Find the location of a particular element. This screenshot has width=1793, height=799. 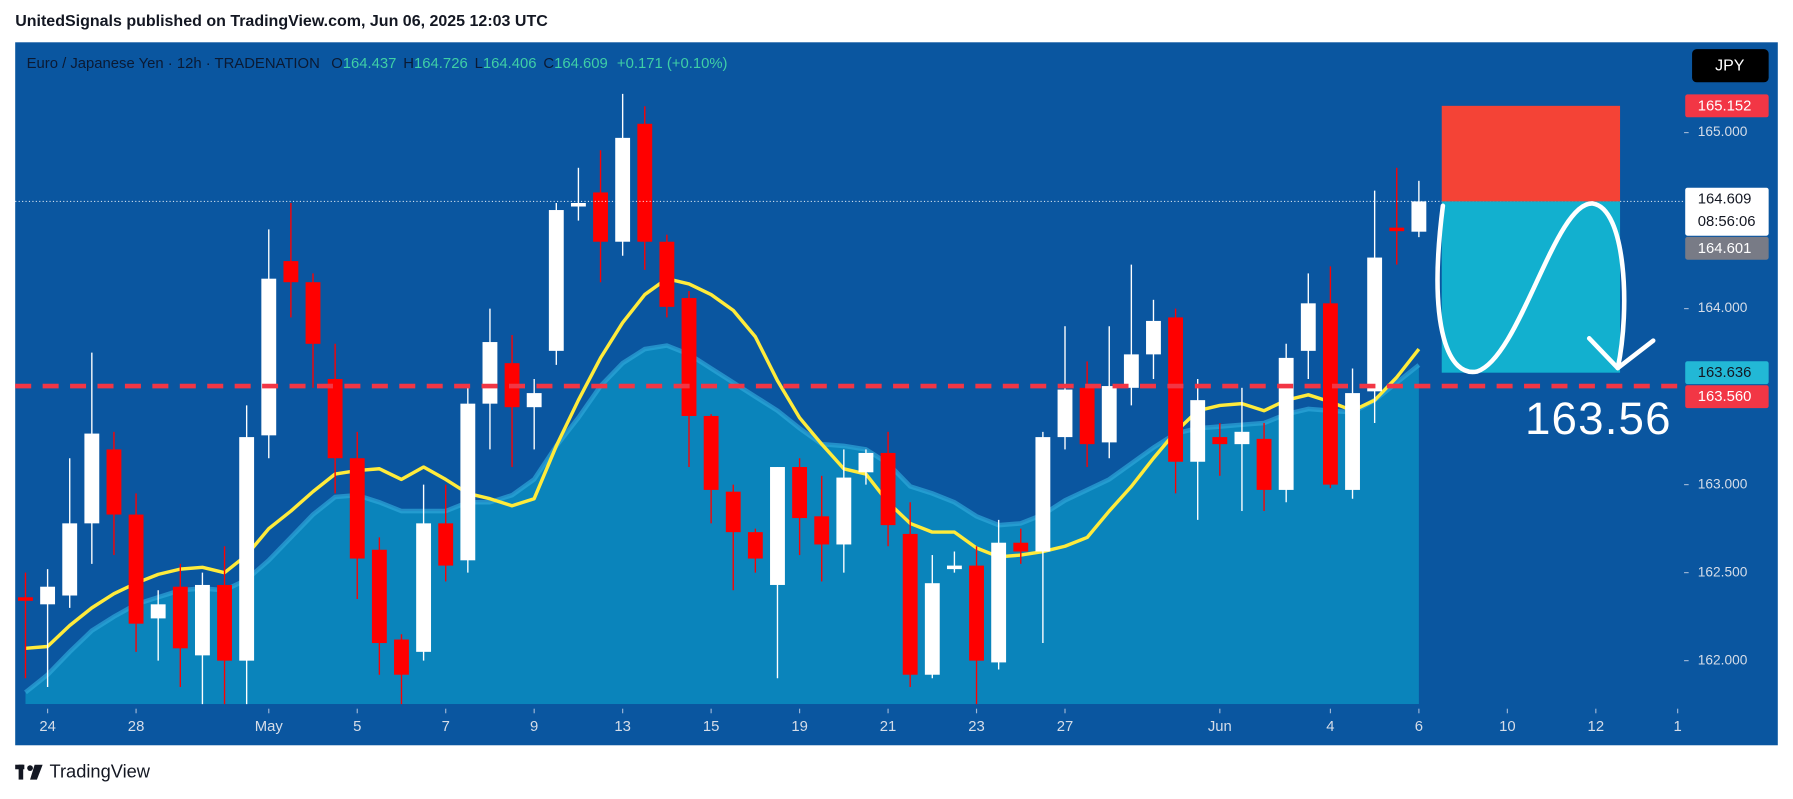

x-tick-label: 21 is located at coordinates (888, 727).